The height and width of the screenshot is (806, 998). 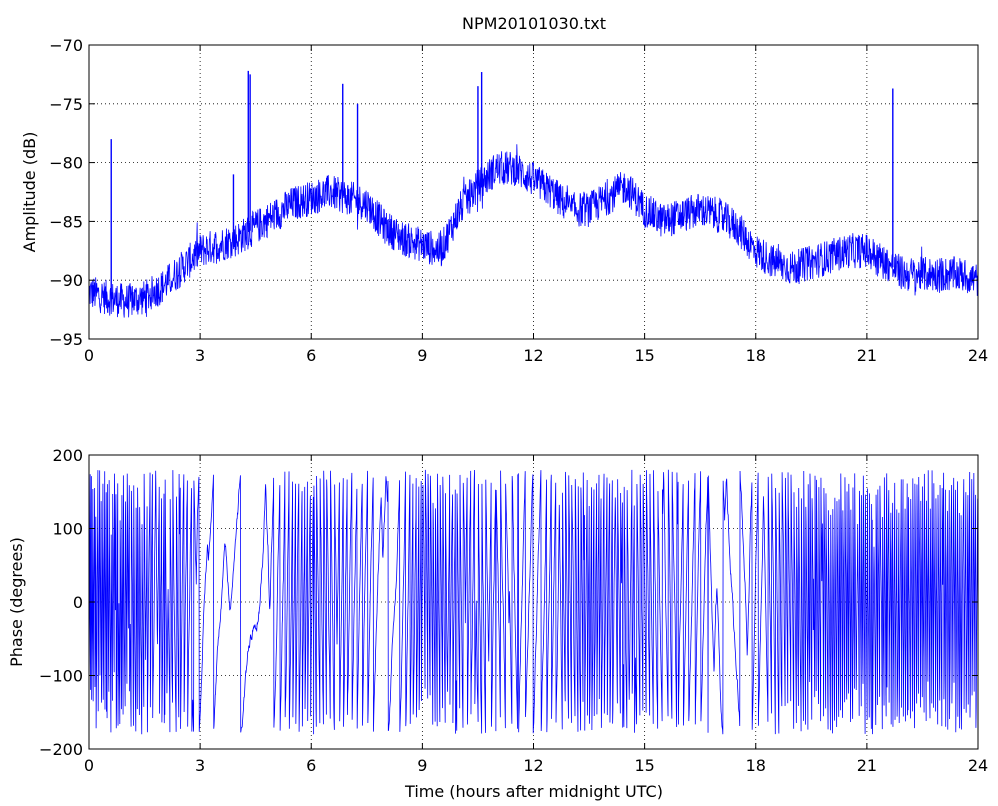 I want to click on amplitude-ytick-label: −70, so click(x=66, y=45).